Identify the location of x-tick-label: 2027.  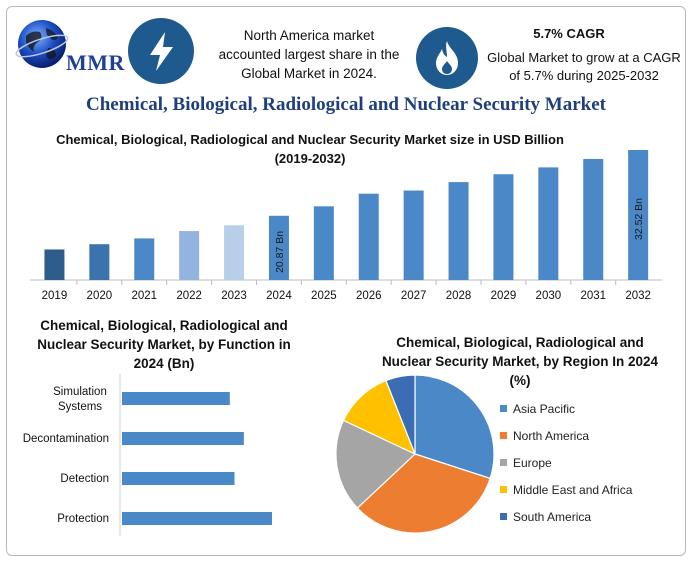
(414, 296).